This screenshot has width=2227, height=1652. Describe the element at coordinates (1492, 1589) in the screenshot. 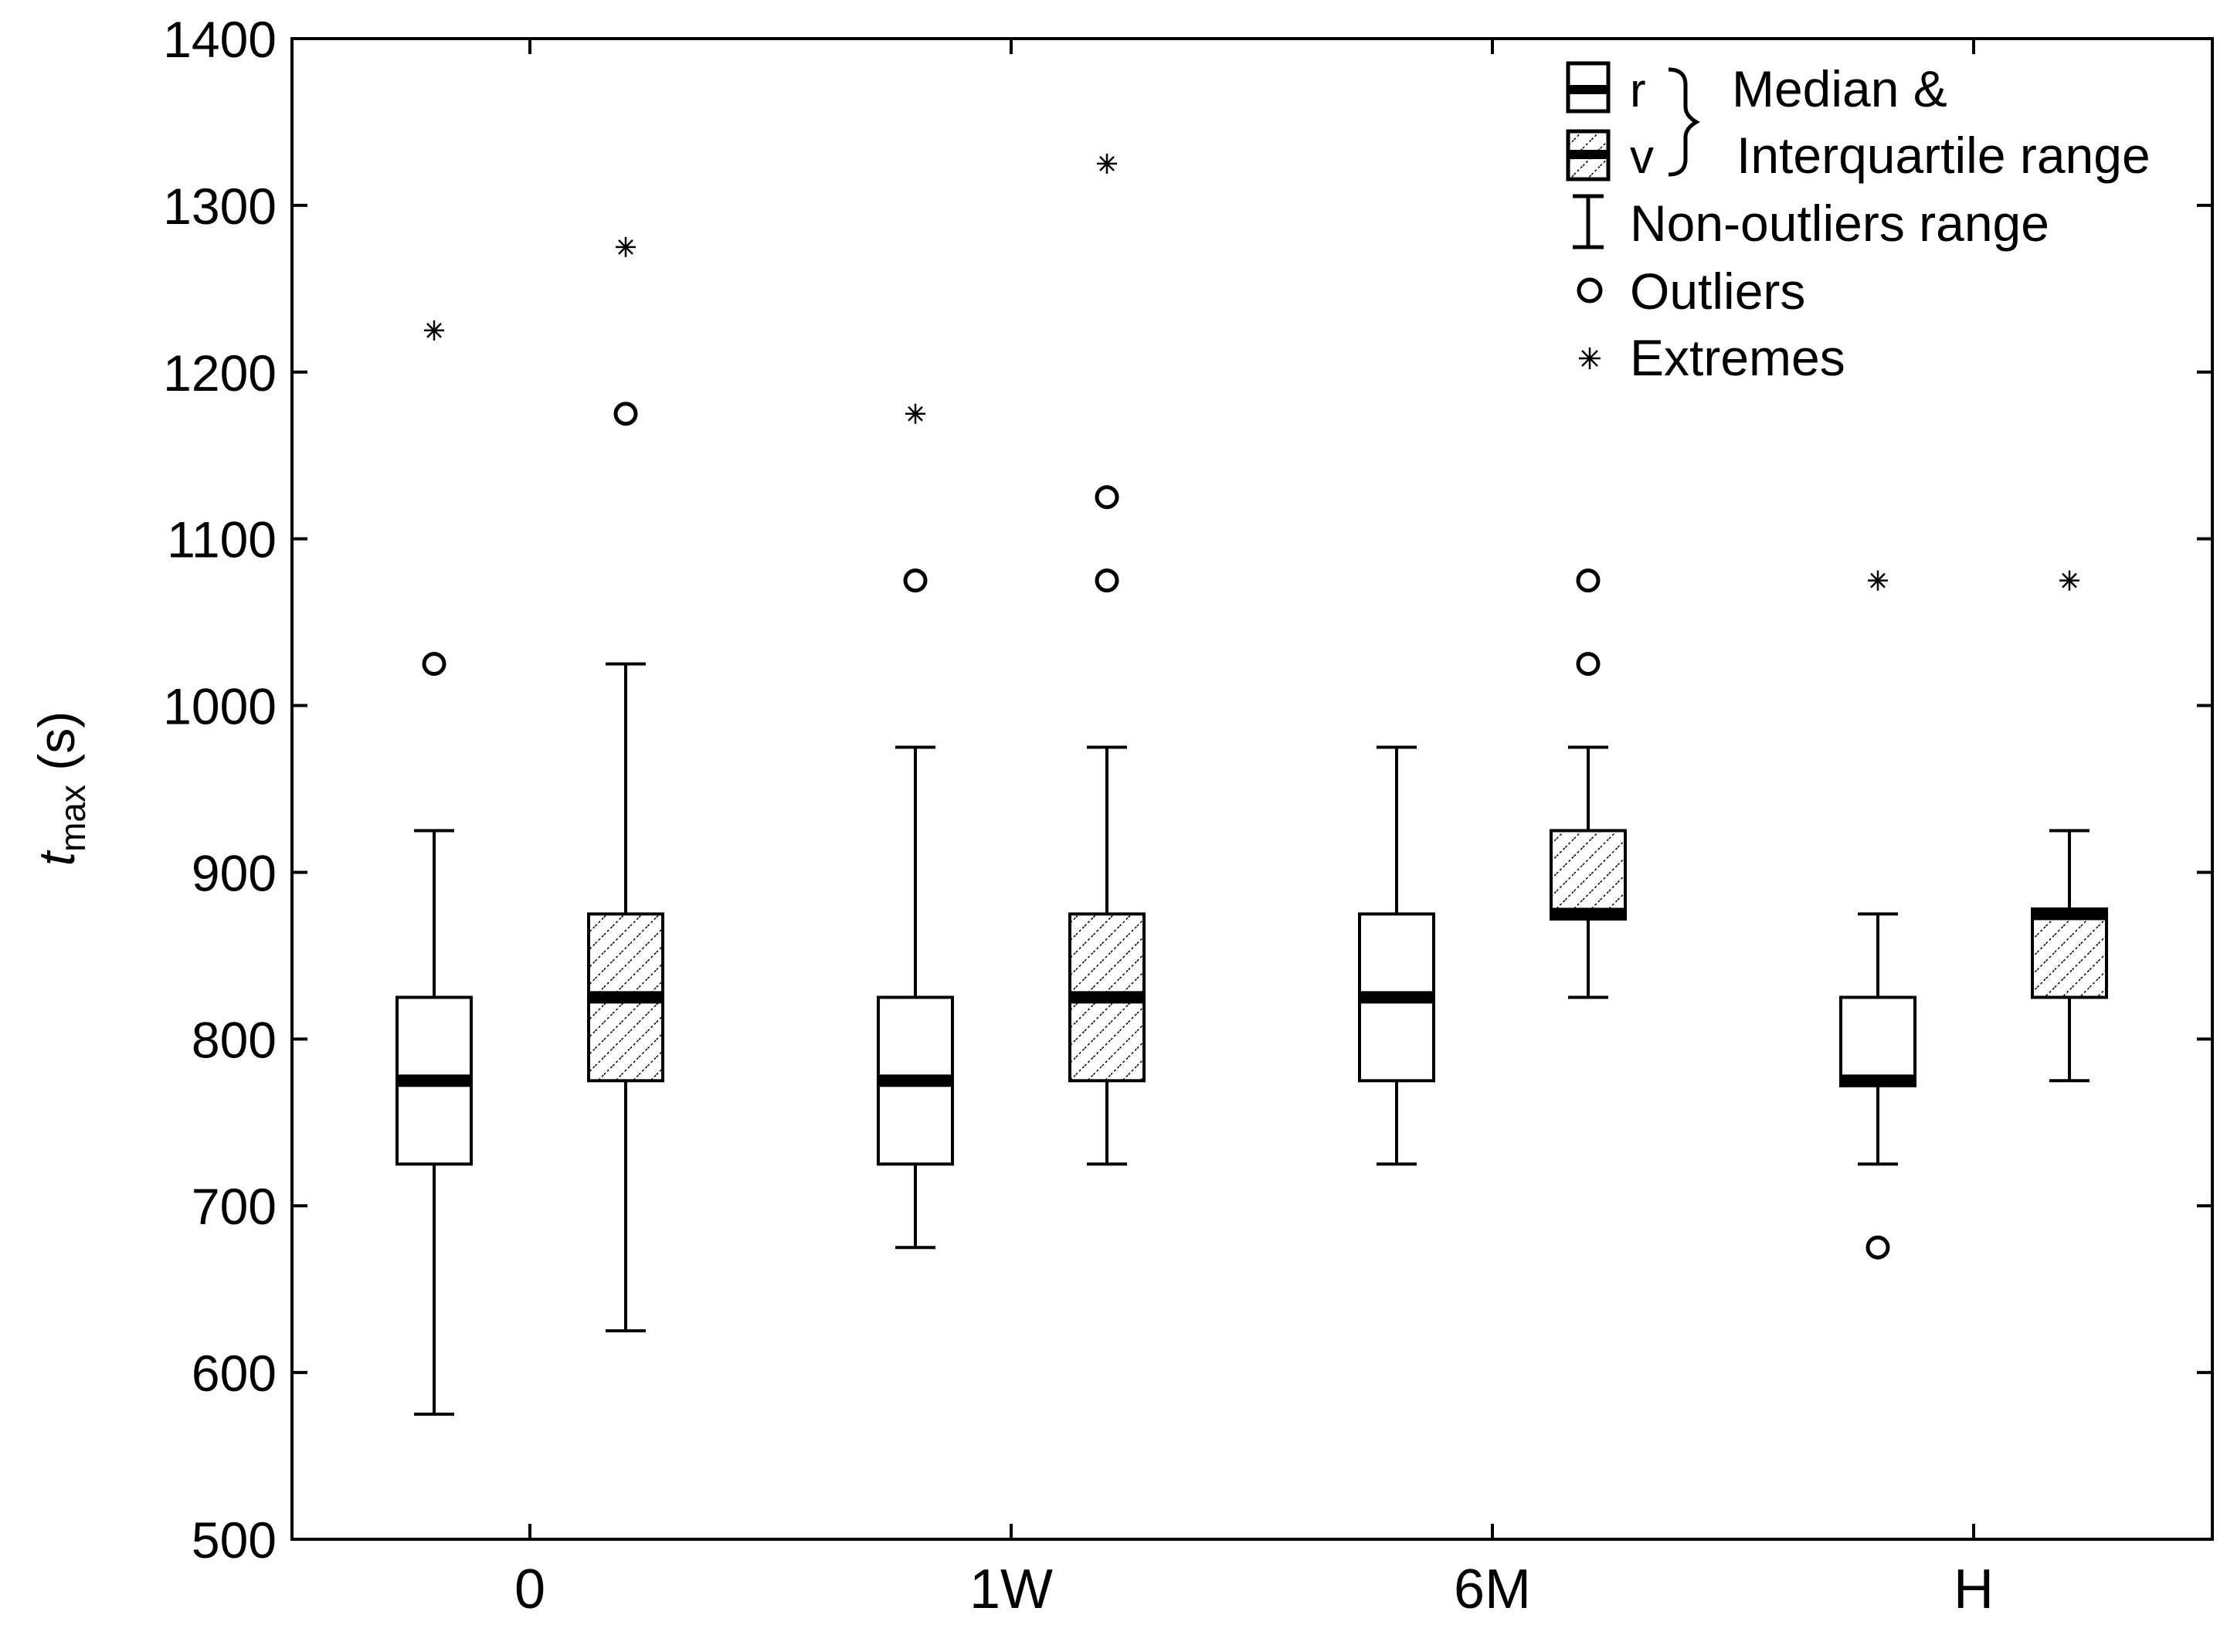

I see `x-tick-label: 6M` at that location.